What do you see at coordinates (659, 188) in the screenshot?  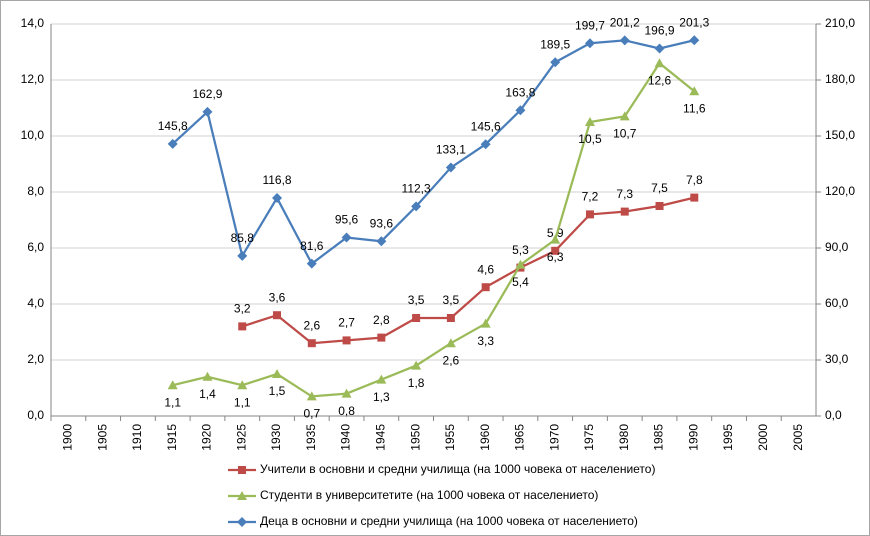 I see `data-label: 7,5` at bounding box center [659, 188].